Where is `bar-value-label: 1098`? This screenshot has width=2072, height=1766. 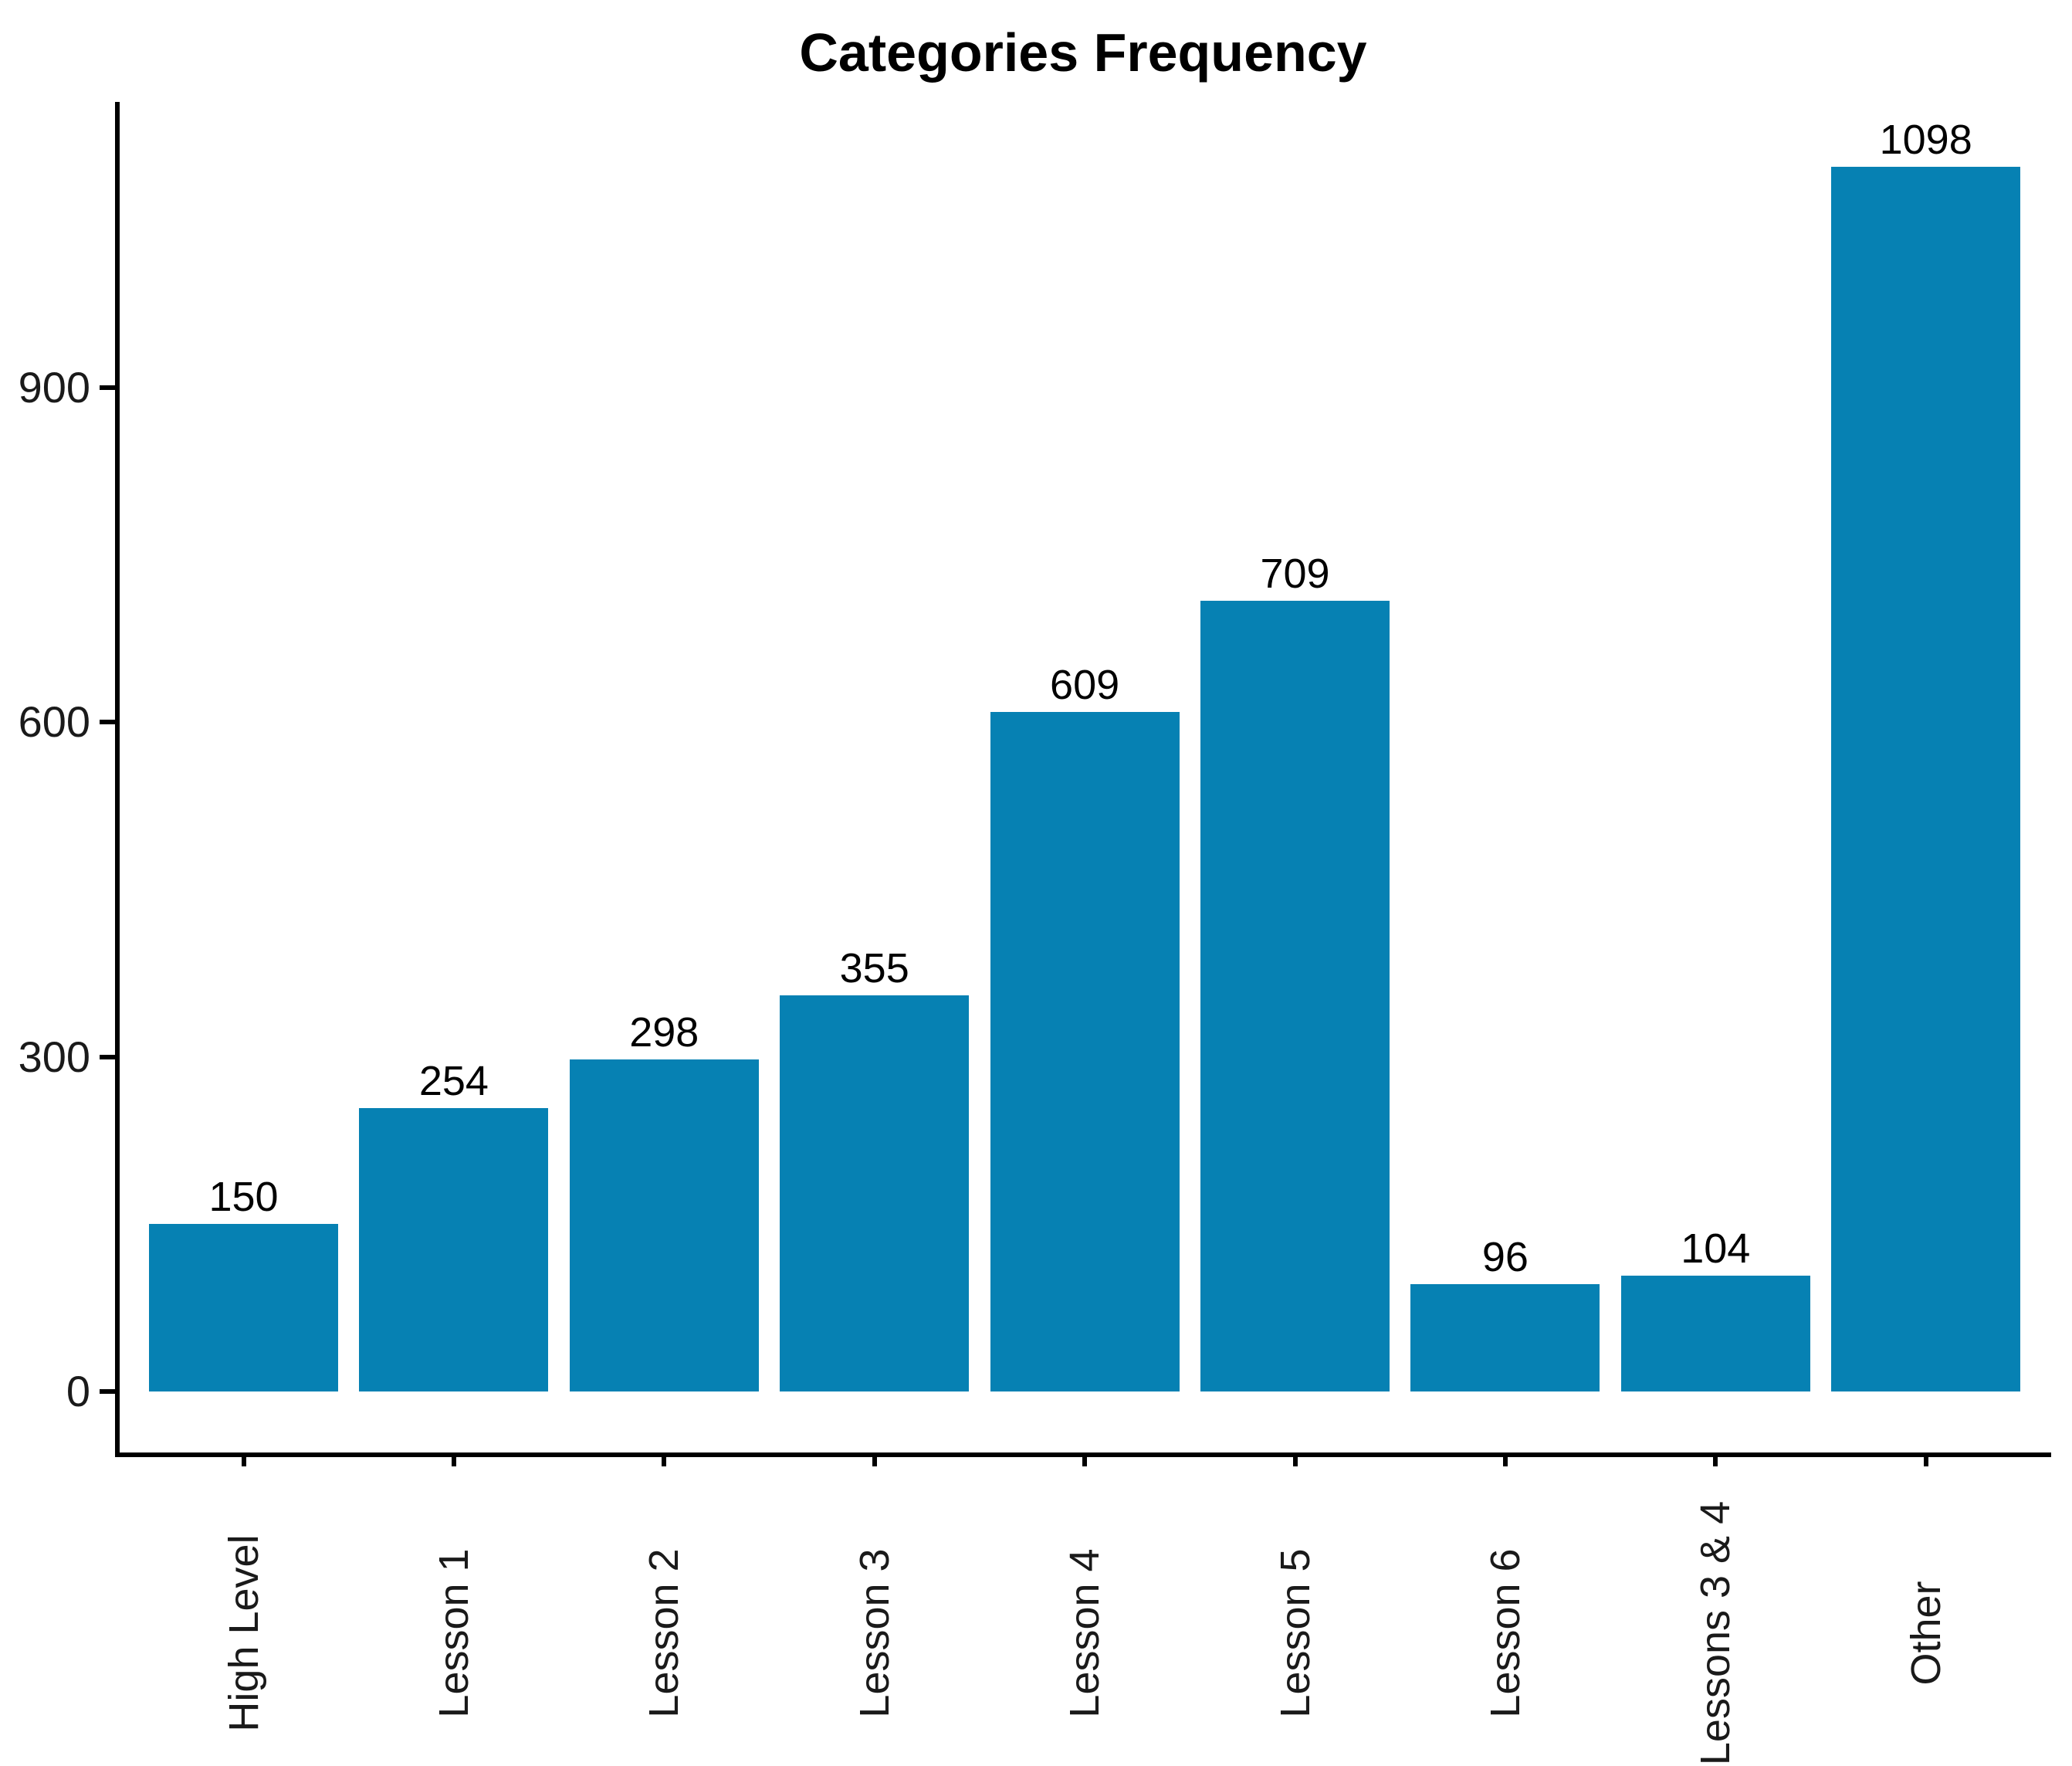 bar-value-label: 1098 is located at coordinates (1925, 140).